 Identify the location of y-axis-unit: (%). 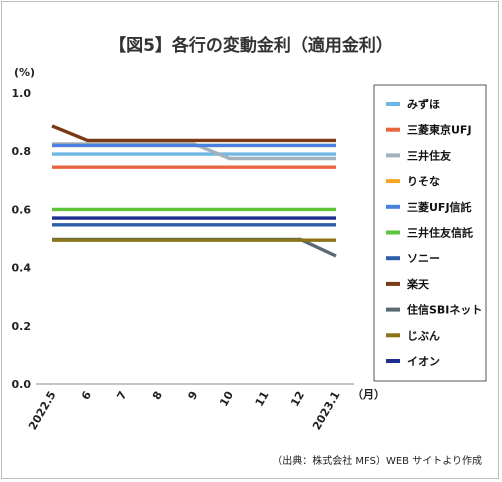
(24, 72).